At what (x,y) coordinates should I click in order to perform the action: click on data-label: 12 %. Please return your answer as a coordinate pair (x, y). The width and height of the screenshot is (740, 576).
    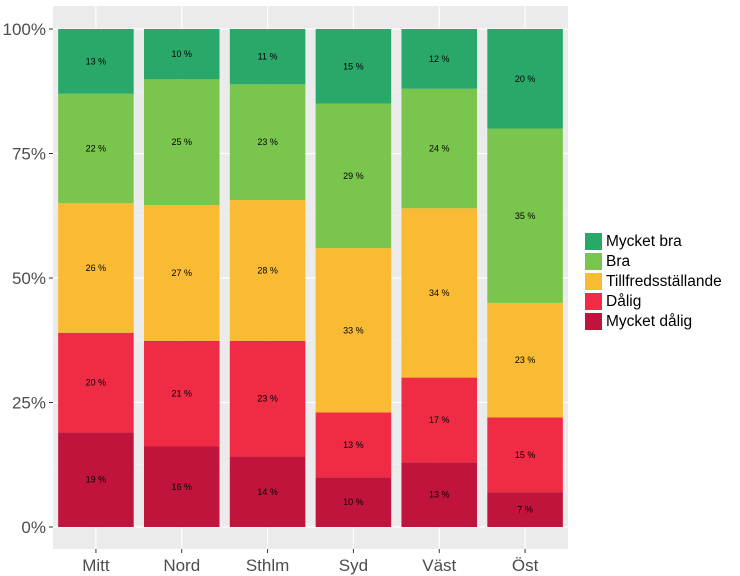
    Looking at the image, I should click on (439, 59).